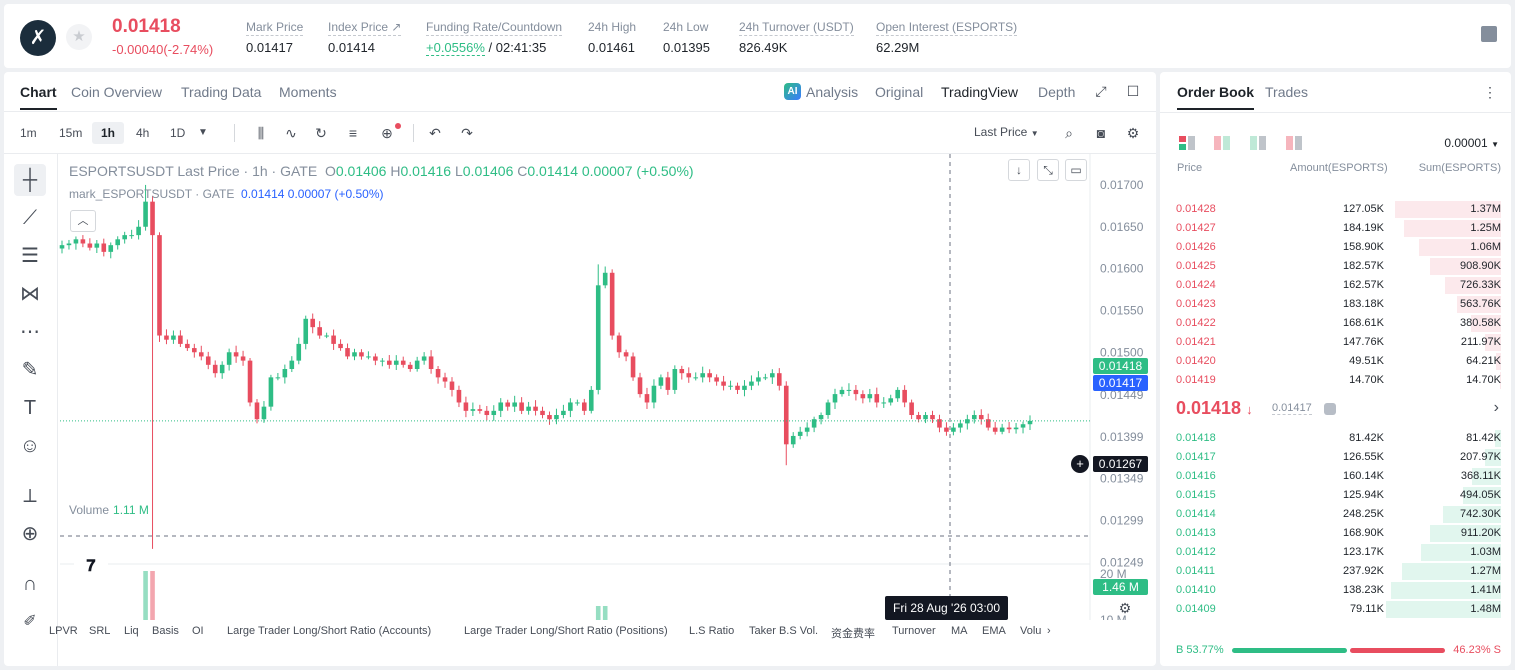 This screenshot has height=670, width=1515. Describe the element at coordinates (1335, 247) in the screenshot. I see `ask-row: 0.01426 158.90K 1.06M` at that location.